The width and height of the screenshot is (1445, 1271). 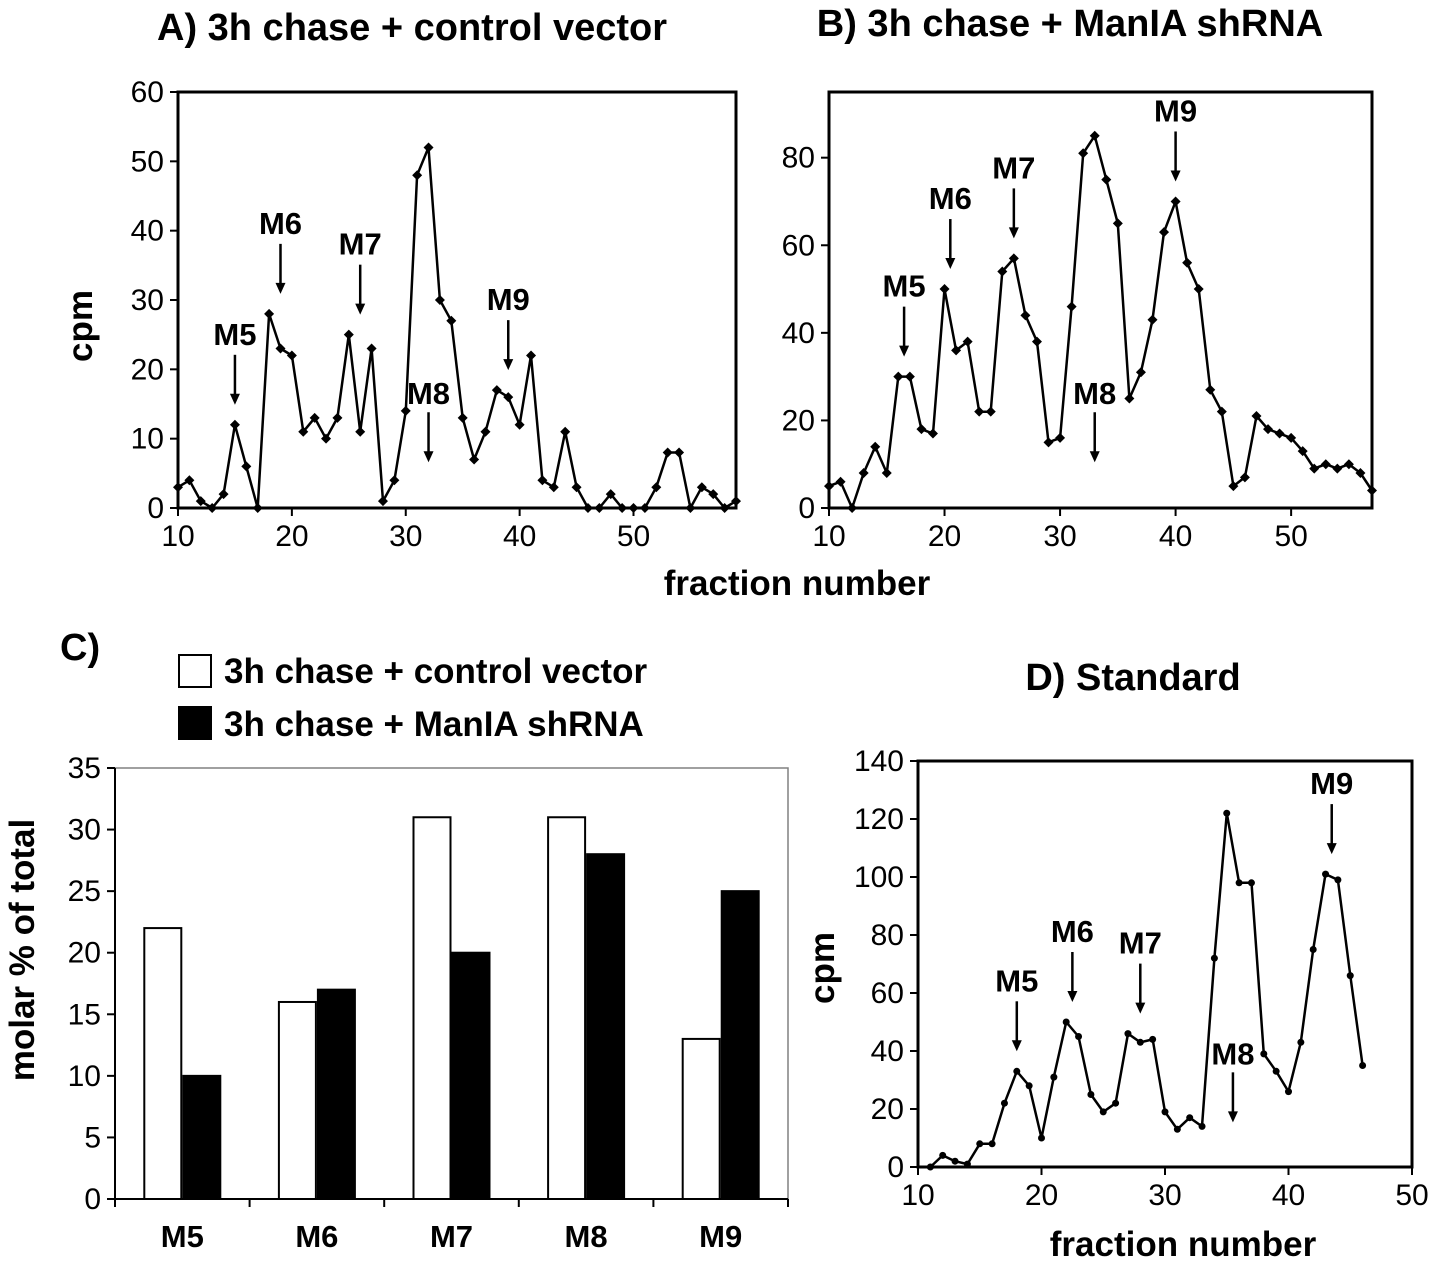 I want to click on panel-c-marks, so click(x=451, y=1008).